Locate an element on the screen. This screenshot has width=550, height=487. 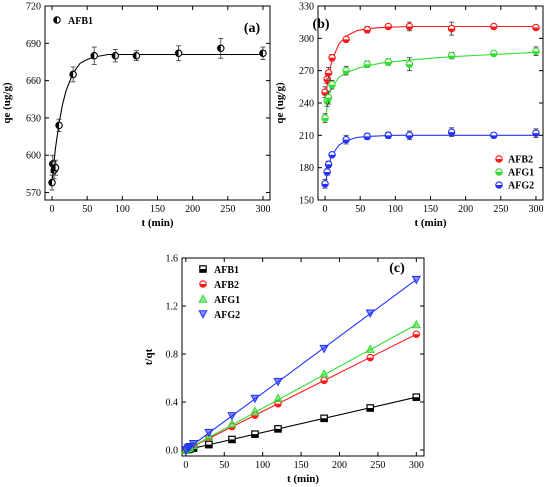
legend-marker-AFB1-half is located at coordinates (203, 271).